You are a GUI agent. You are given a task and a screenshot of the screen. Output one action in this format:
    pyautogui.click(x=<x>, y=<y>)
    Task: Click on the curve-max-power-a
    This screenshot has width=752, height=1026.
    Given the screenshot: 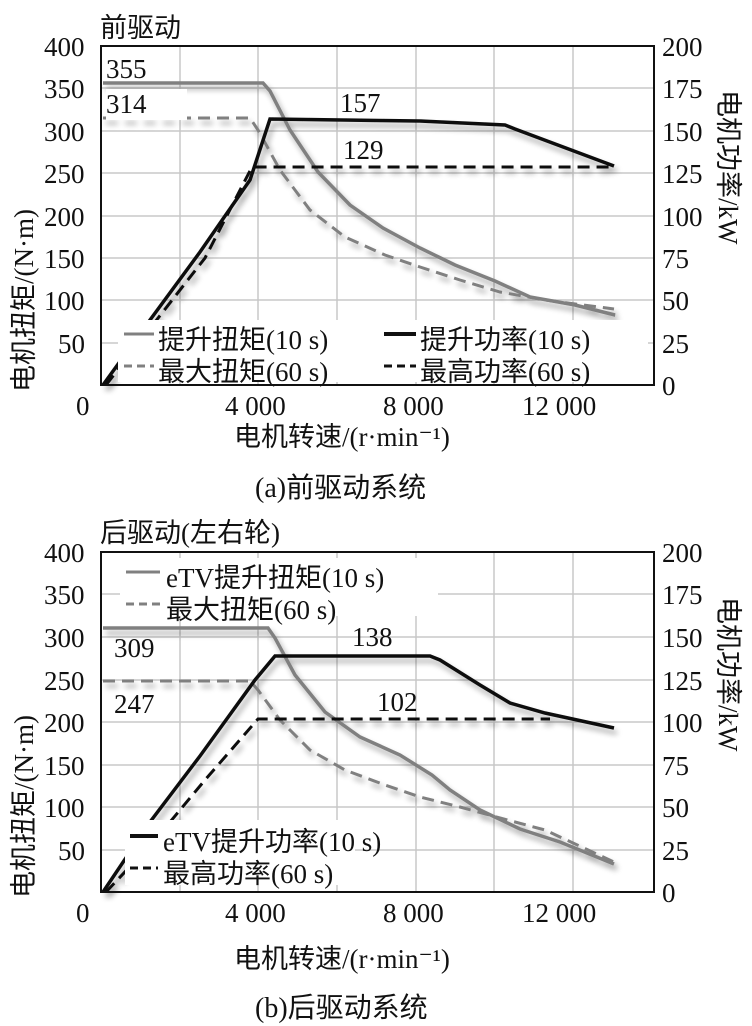 What is the action you would take?
    pyautogui.click(x=359, y=275)
    